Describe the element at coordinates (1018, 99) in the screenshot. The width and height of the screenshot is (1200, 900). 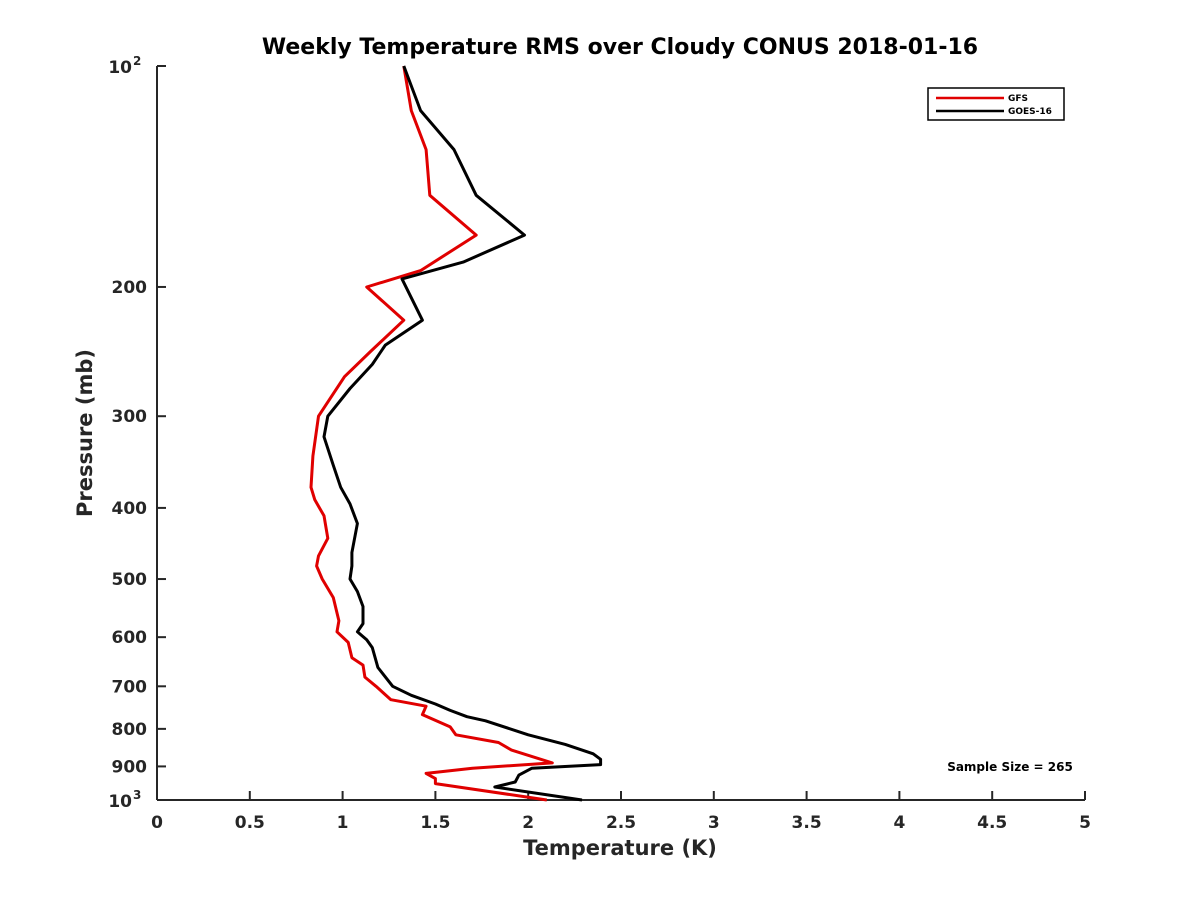
I see `legend-entry-label: GFS` at that location.